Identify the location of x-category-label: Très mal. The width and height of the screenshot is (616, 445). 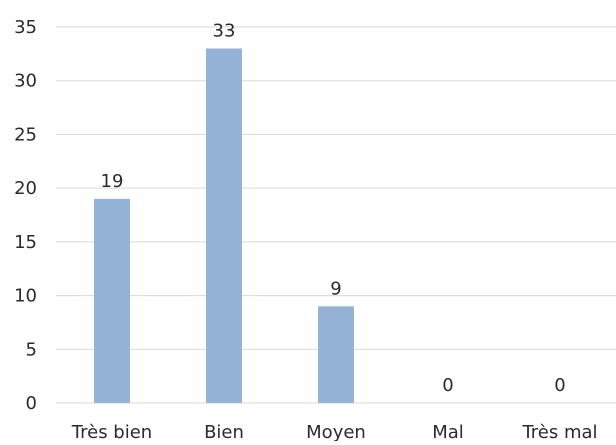
(559, 431).